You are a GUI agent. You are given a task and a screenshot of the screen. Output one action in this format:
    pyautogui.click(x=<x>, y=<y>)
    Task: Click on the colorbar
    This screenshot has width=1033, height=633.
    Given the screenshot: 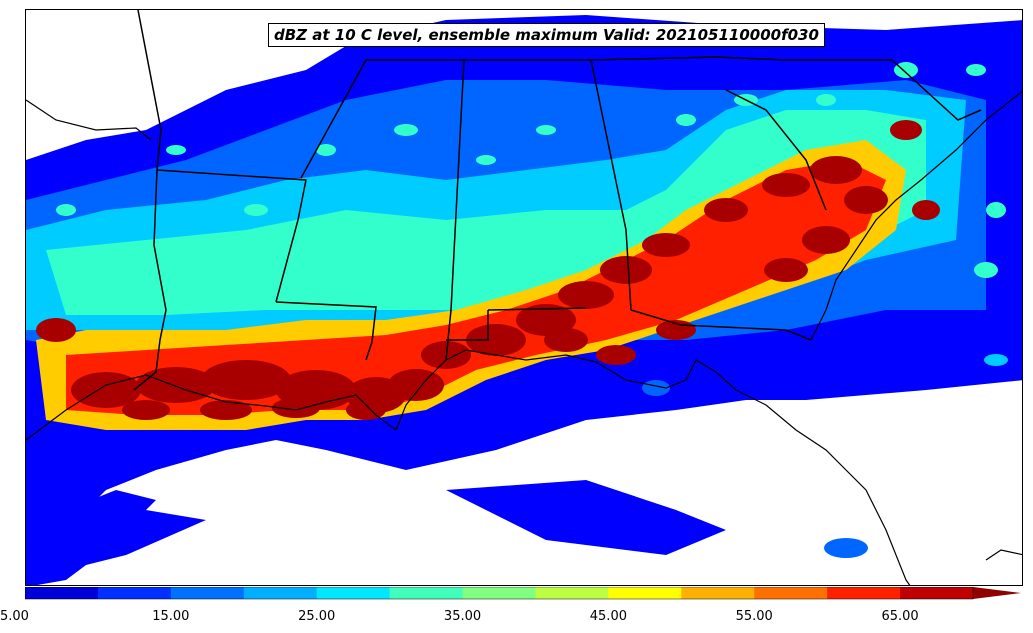 What is the action you would take?
    pyautogui.click(x=523, y=593)
    